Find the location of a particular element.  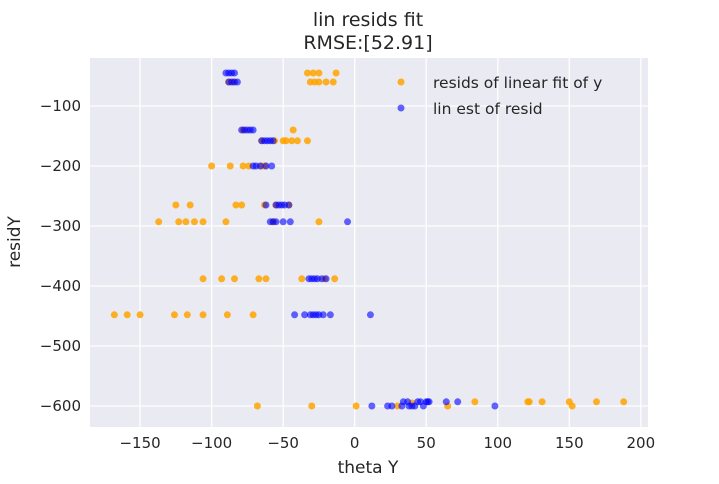

y-tick-label: −600 is located at coordinates (60, 406).